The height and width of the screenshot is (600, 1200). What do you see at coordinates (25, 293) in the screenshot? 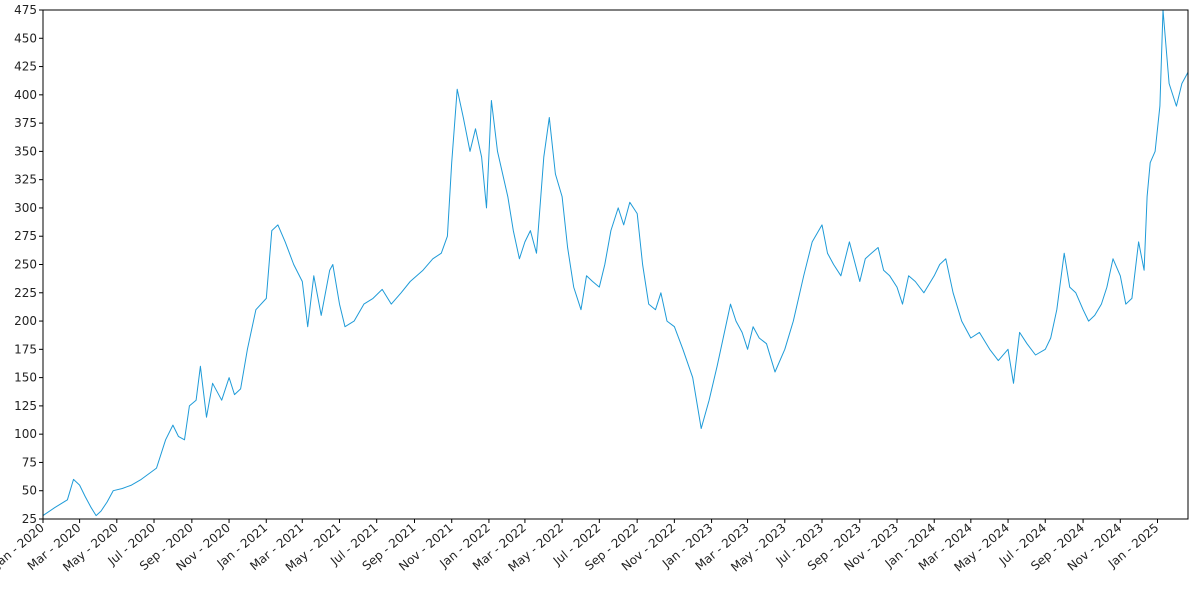
I see `y-tick-label: 225` at bounding box center [25, 293].